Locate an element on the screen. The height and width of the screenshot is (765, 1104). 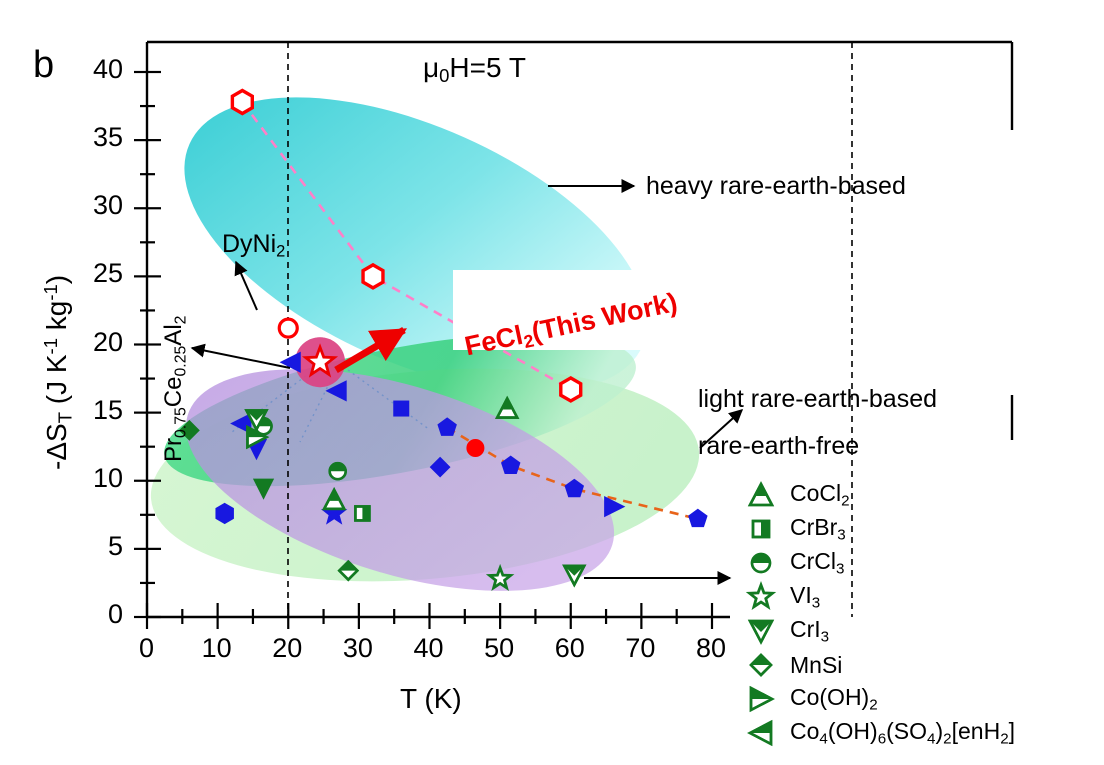
legend-glyph-triangle-down-half is located at coordinates (761, 632).